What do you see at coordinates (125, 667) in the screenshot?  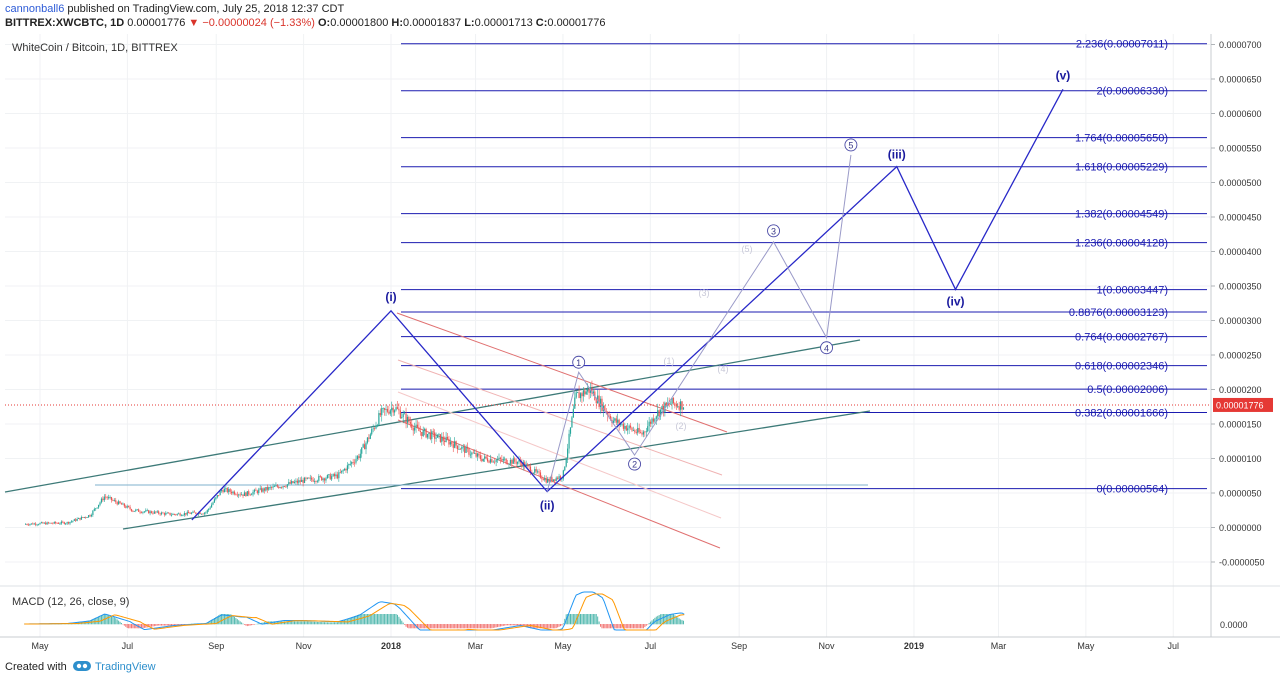 I see `tradingview-link: TradingView` at bounding box center [125, 667].